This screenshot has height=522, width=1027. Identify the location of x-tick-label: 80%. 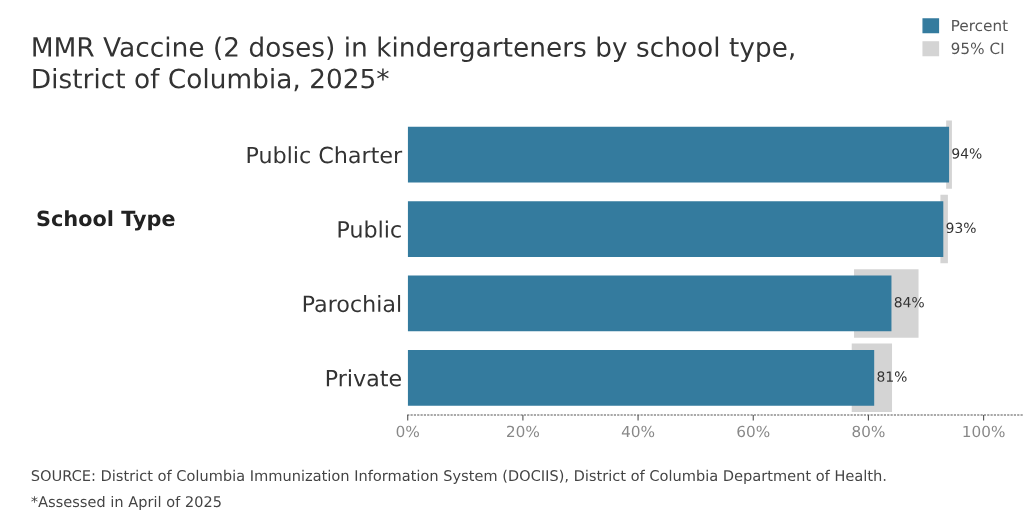
(868, 431).